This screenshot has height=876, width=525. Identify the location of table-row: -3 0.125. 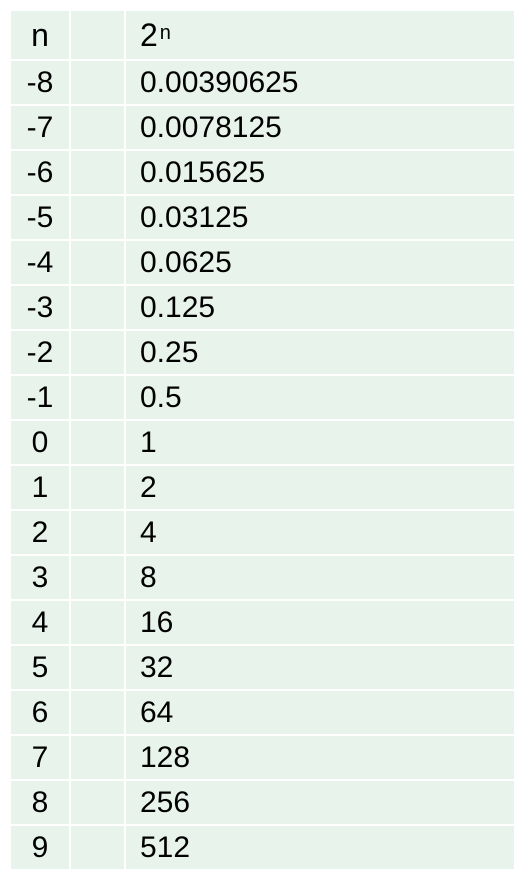
(262, 308).